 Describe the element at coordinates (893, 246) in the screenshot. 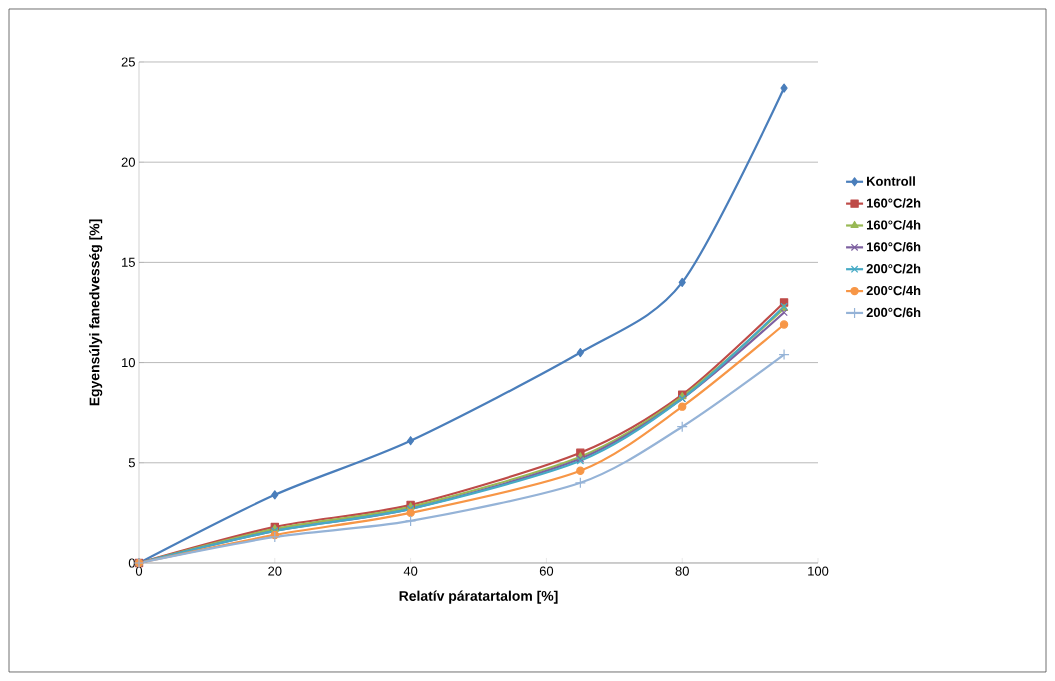

I see `legend-label: 160°C/6h` at that location.